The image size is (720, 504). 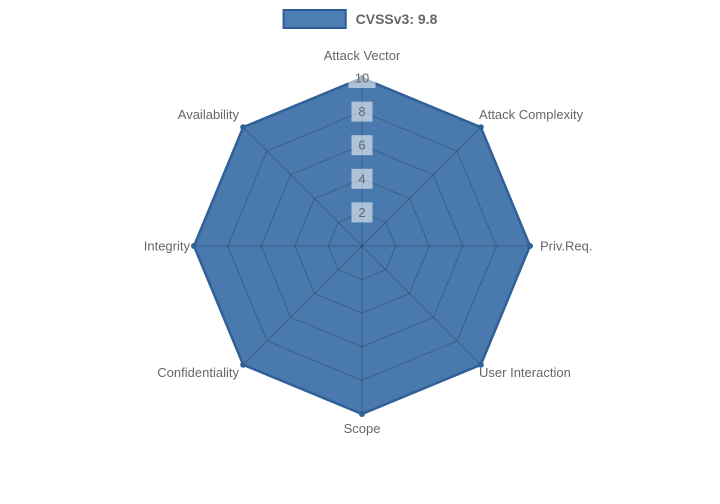 I want to click on axis-label: Scope, so click(x=362, y=428).